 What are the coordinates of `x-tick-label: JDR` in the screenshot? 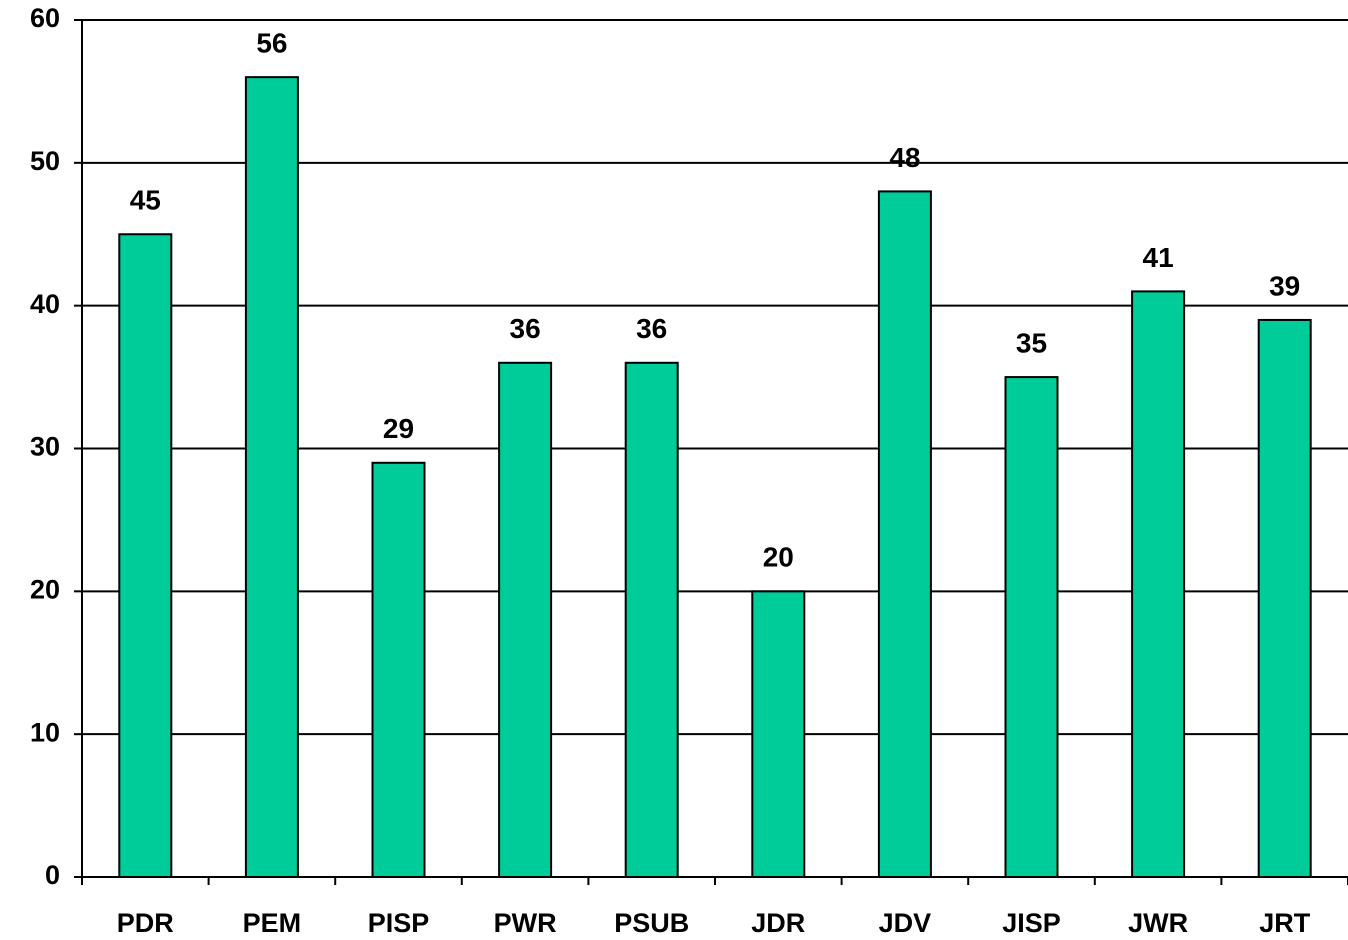 It's located at (778, 923).